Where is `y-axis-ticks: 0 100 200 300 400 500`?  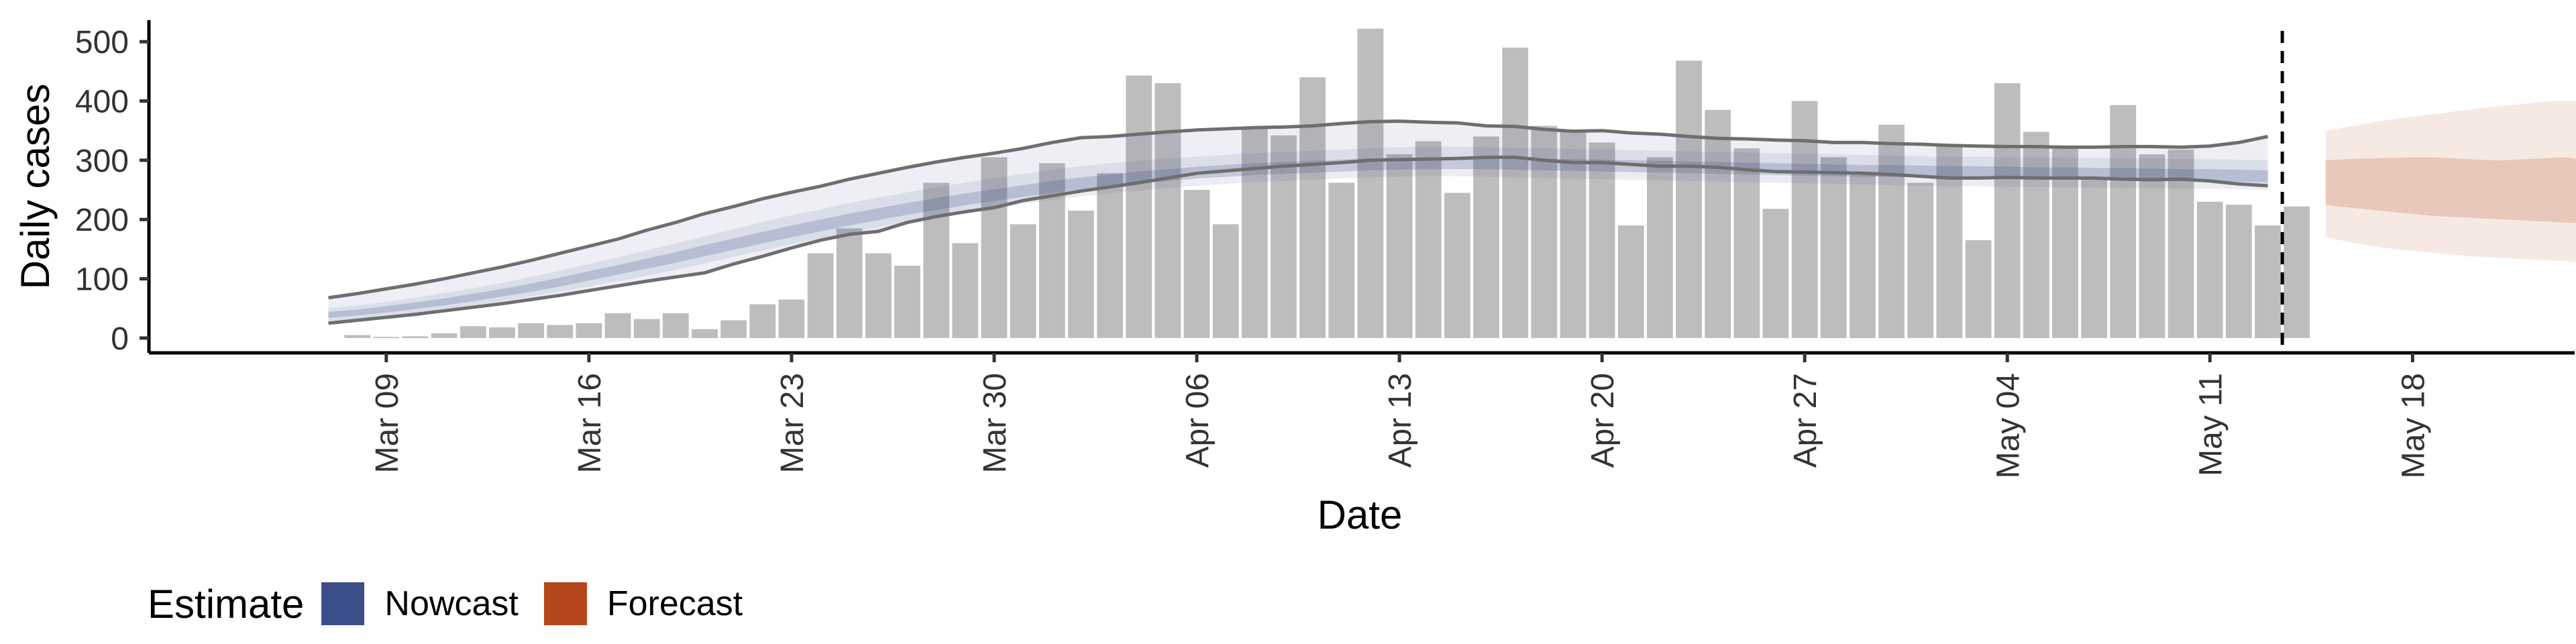 y-axis-ticks: 0 100 200 300 400 500 is located at coordinates (112, 191).